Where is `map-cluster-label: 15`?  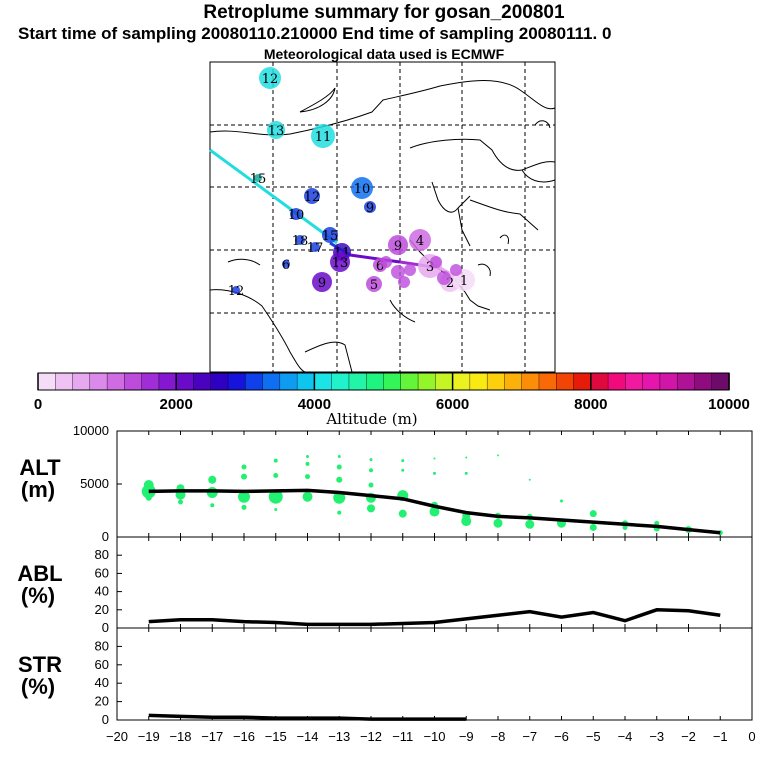 map-cluster-label: 15 is located at coordinates (258, 179).